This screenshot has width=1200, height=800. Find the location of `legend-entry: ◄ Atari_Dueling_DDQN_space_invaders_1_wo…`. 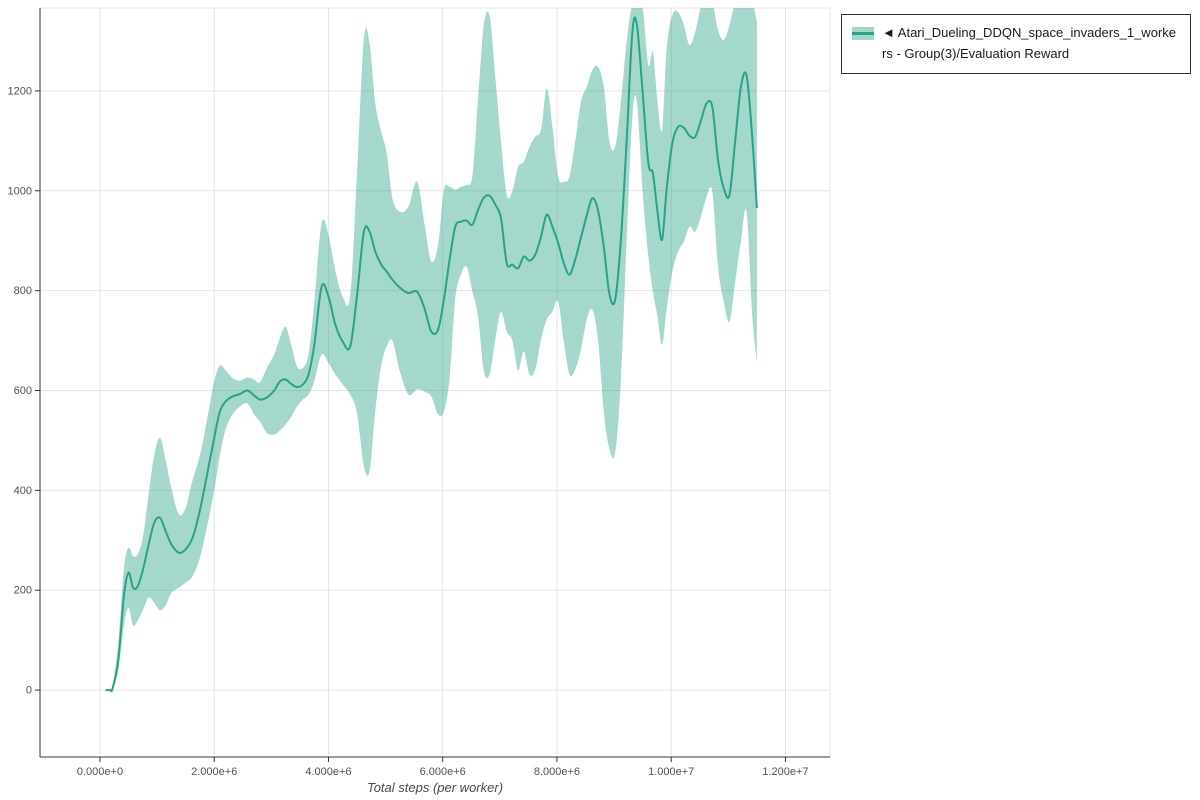

legend-entry: ◄ Atari_Dueling_DDQN_space_invaders_1_wo… is located at coordinates (1031, 44).